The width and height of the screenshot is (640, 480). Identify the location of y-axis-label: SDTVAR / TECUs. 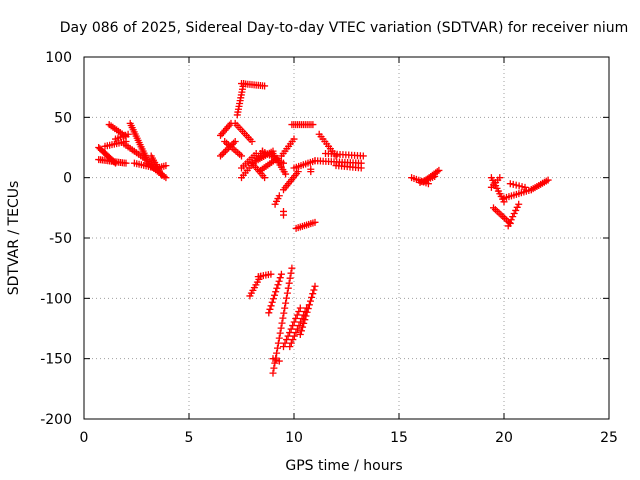
(14, 238).